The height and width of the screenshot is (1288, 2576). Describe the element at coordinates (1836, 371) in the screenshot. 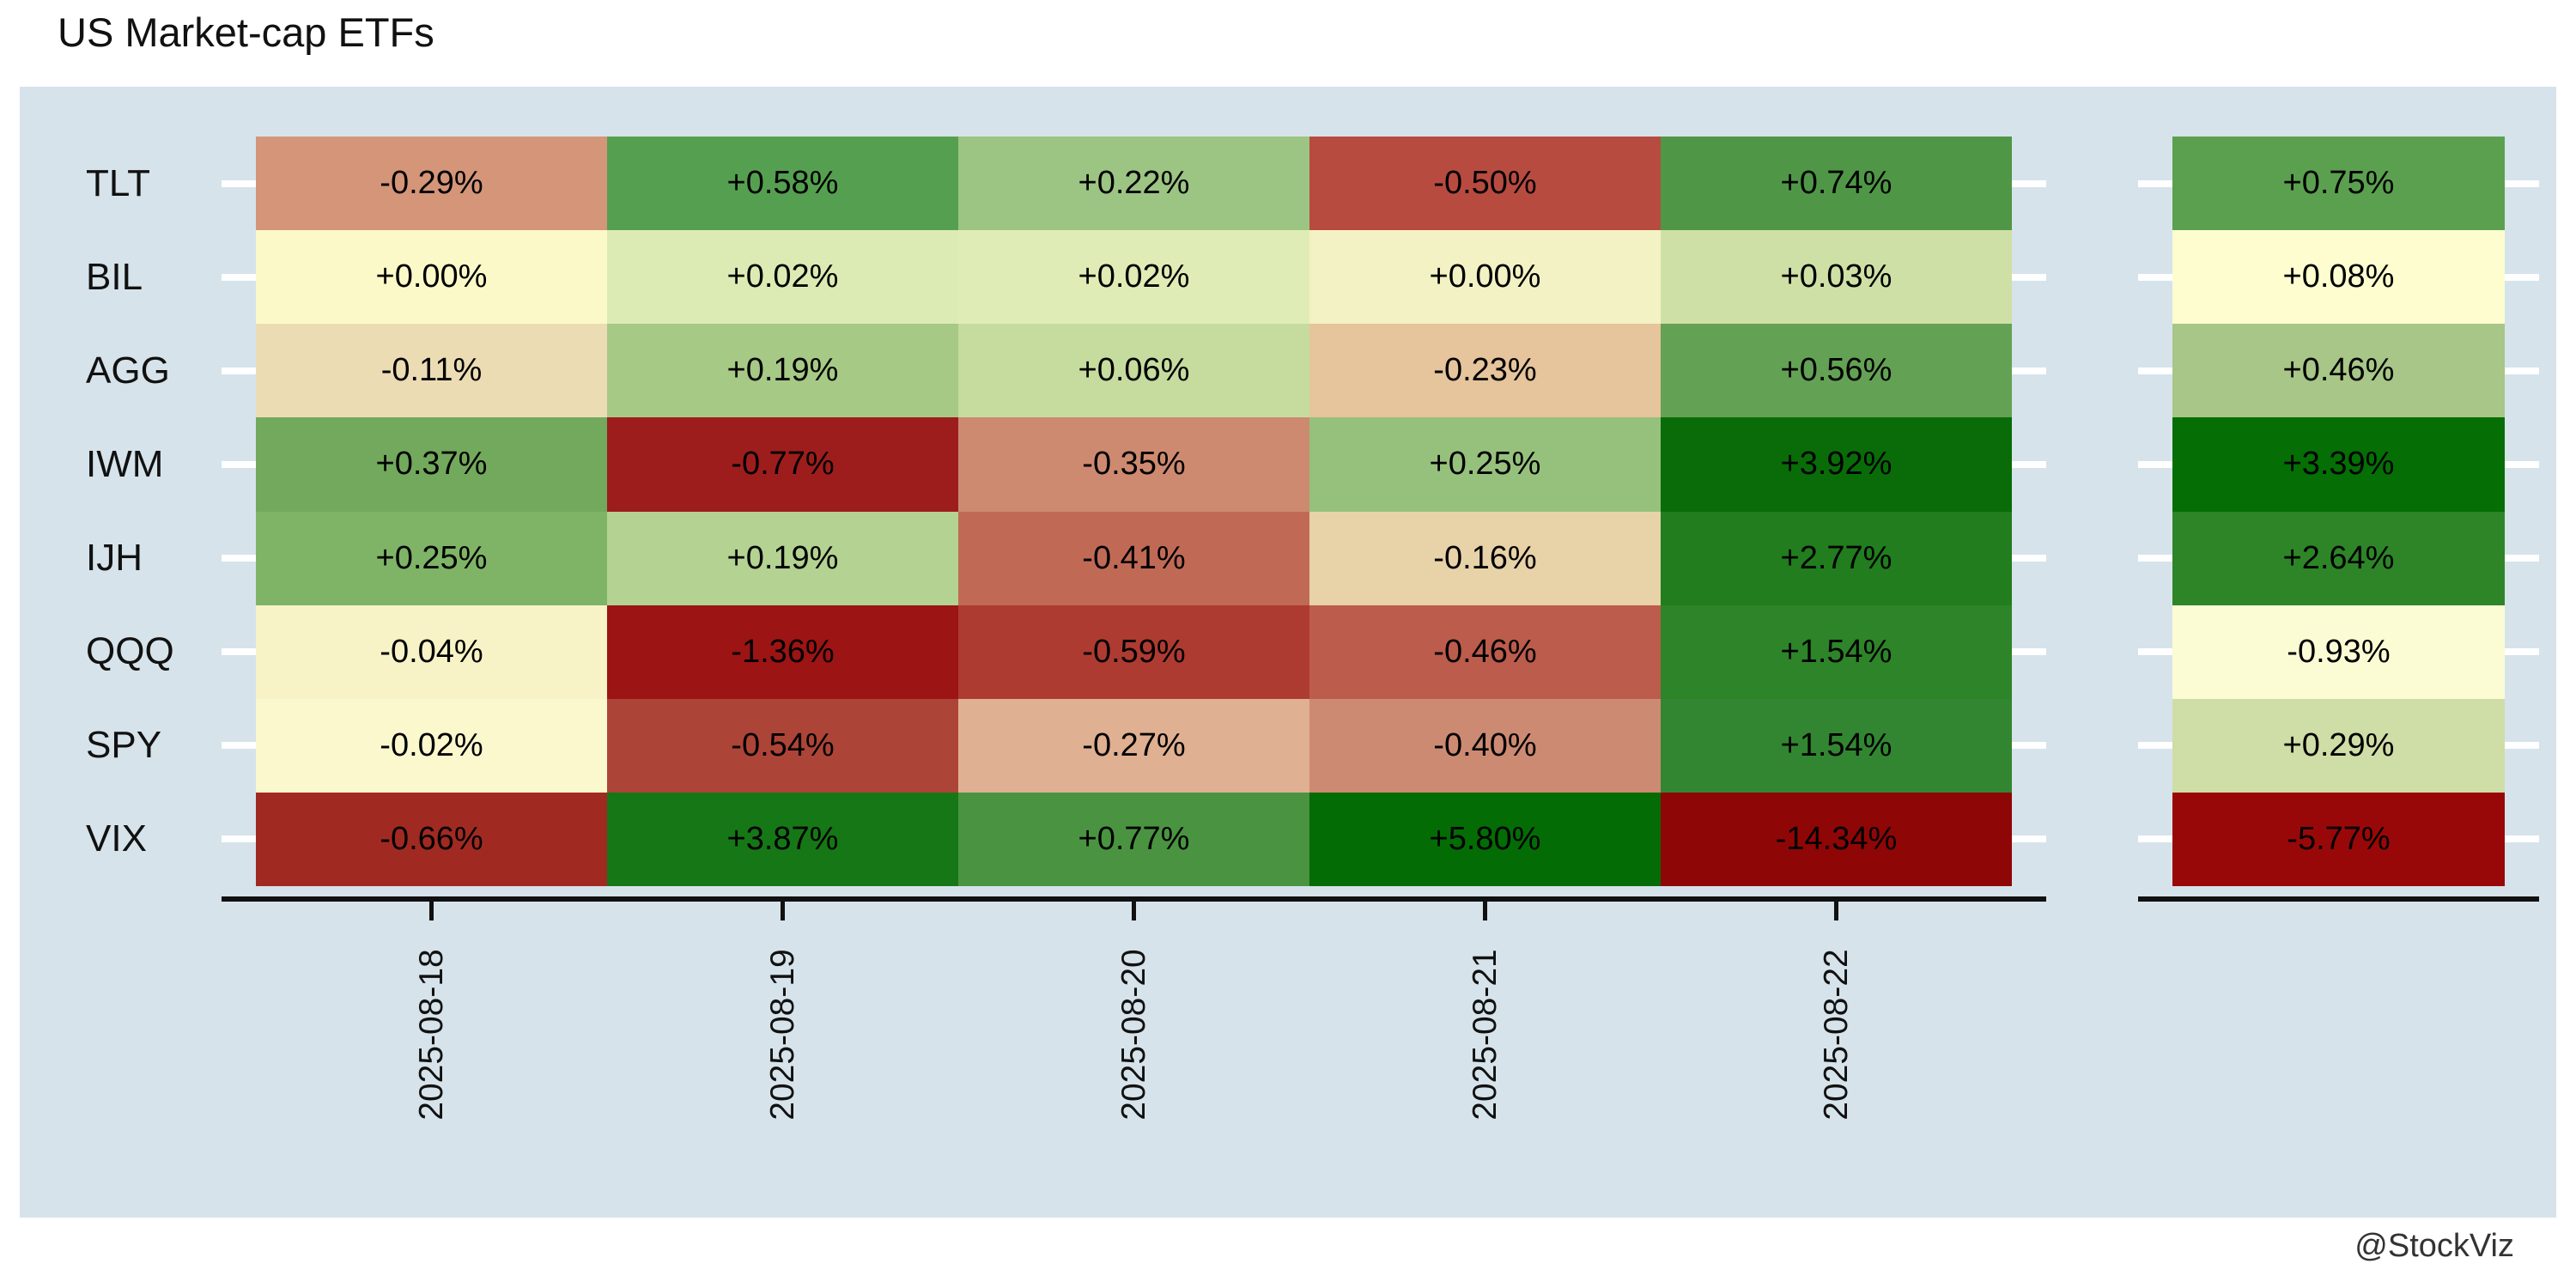

I see `heatmap-cell: +0.56%` at that location.